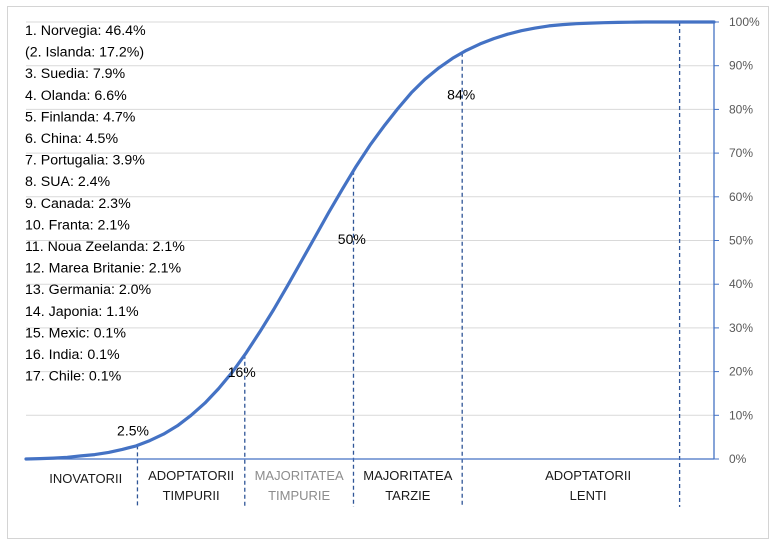  I want to click on y-tick-label: 40%, so click(741, 284).